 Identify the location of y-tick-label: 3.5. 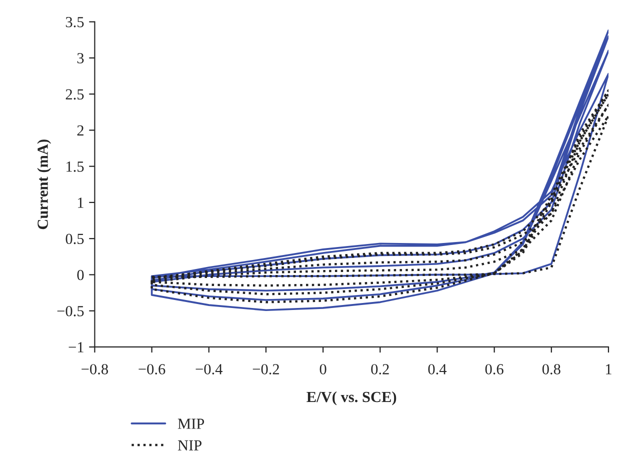
(75, 22).